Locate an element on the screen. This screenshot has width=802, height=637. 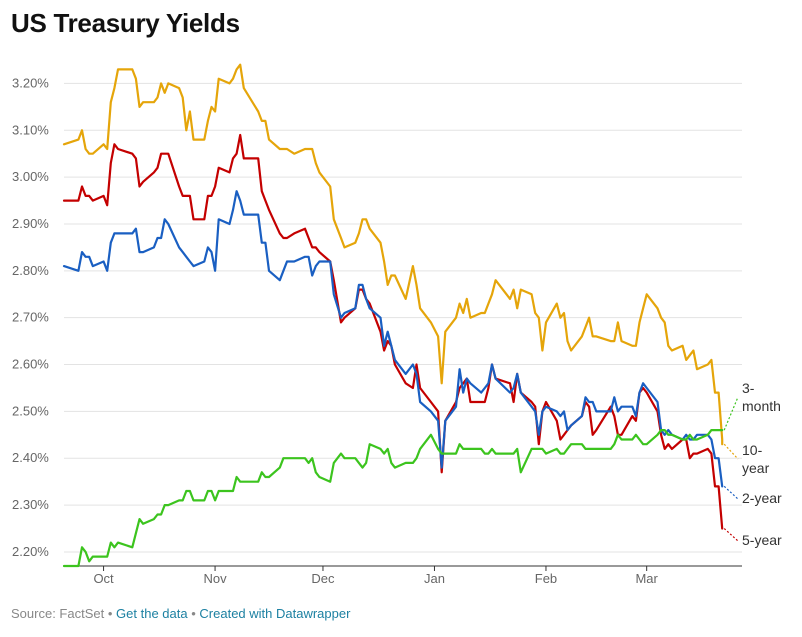
y-tick-label: 2.50% is located at coordinates (30, 410).